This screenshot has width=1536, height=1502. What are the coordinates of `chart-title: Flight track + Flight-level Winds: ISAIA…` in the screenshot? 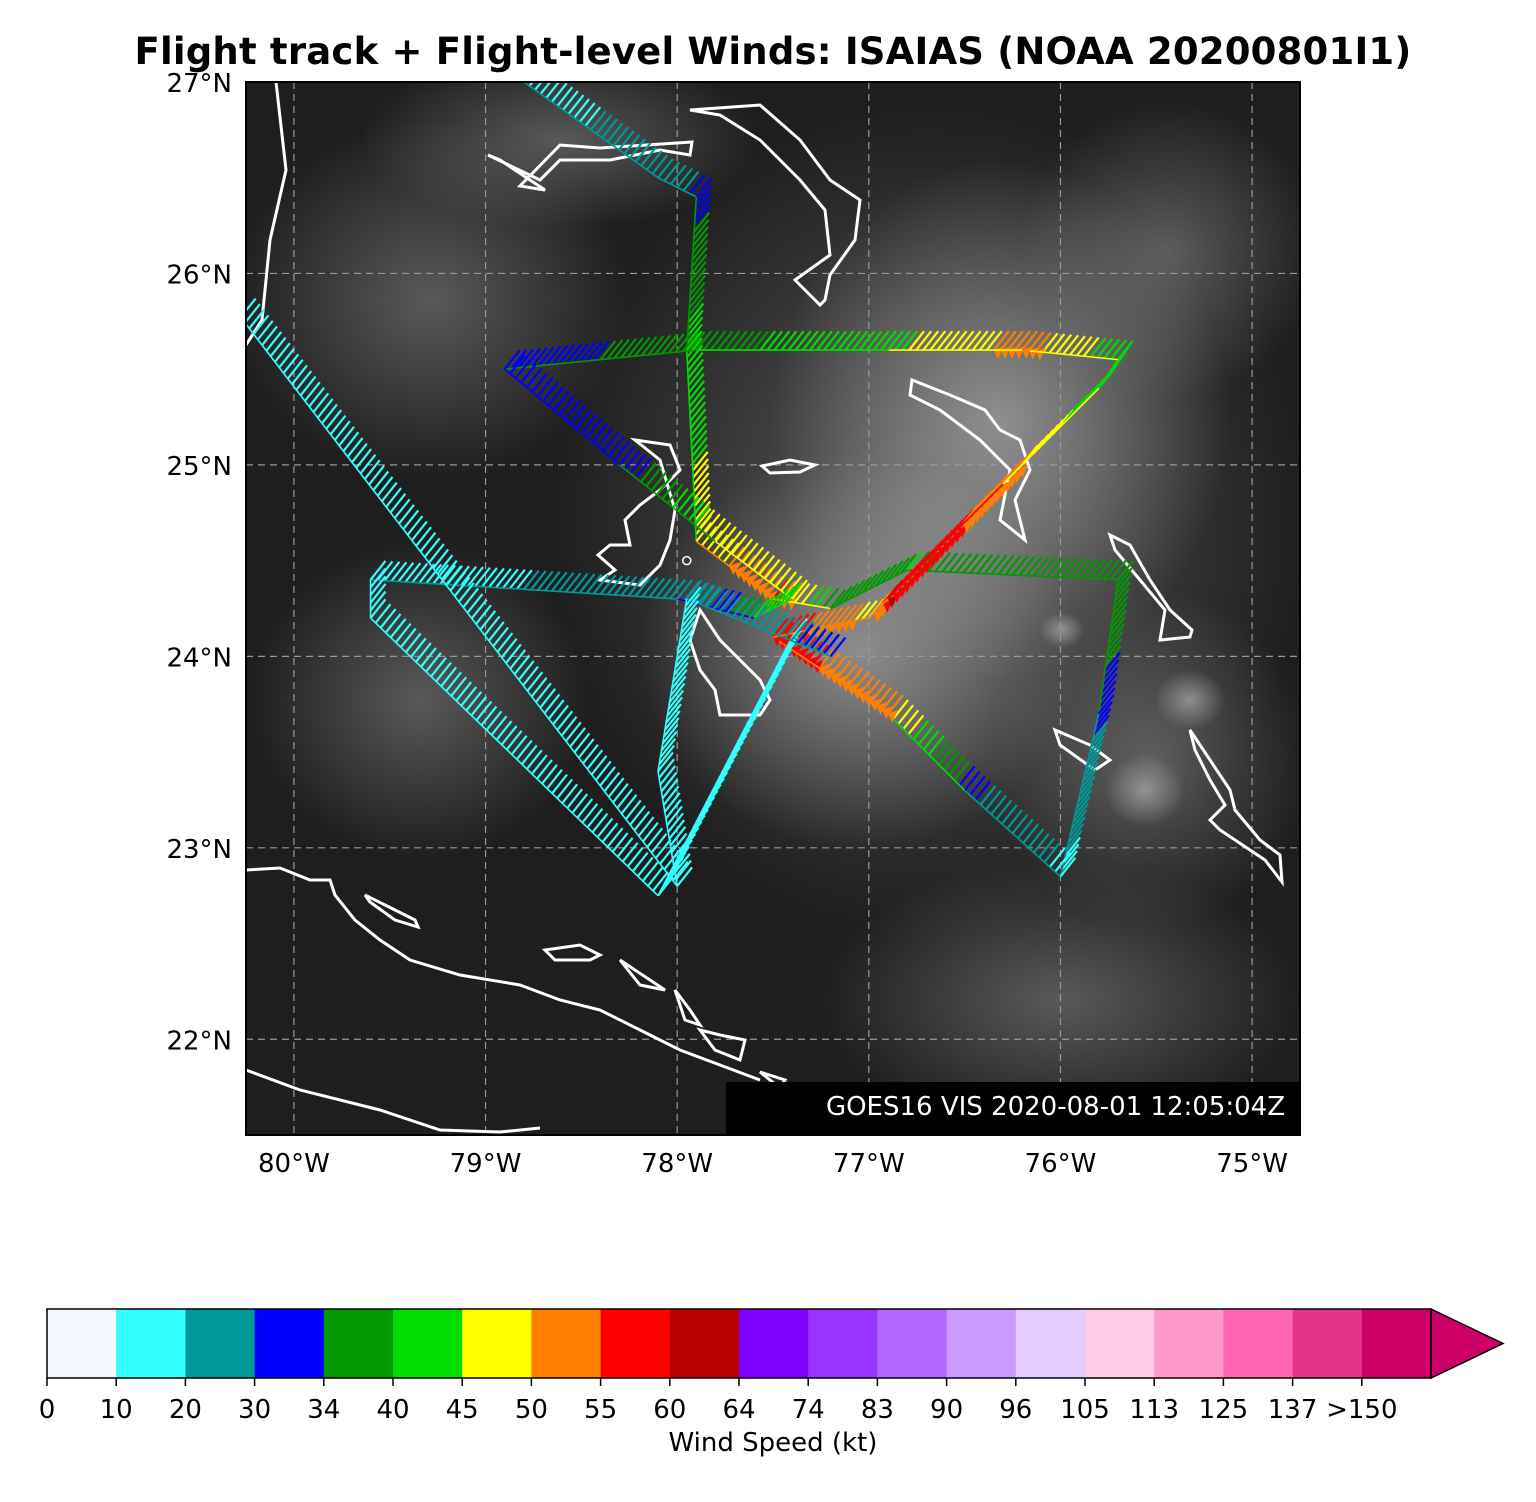 It's located at (773, 51).